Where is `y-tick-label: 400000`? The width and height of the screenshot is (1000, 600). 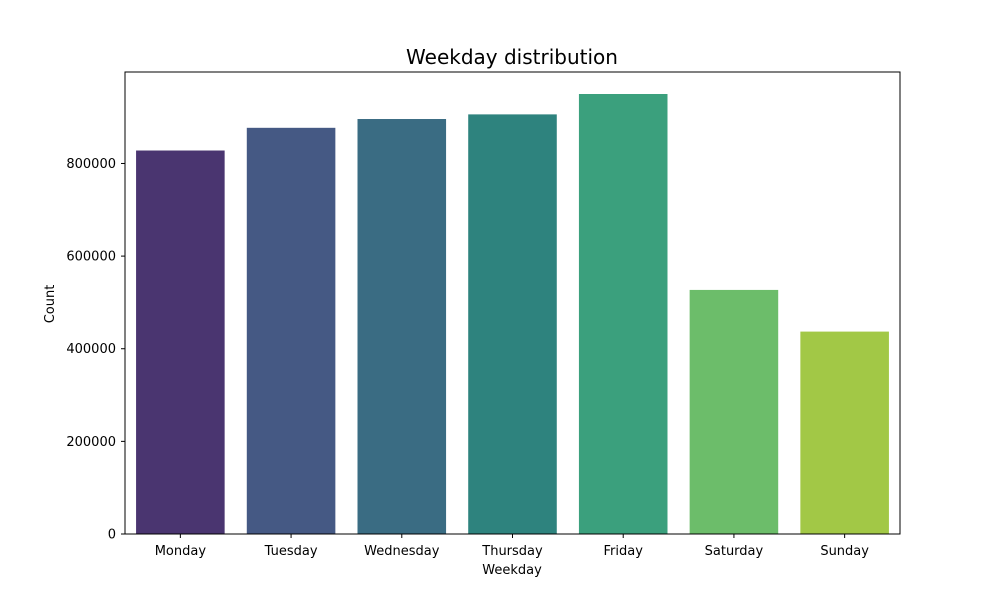 y-tick-label: 400000 is located at coordinates (91, 349).